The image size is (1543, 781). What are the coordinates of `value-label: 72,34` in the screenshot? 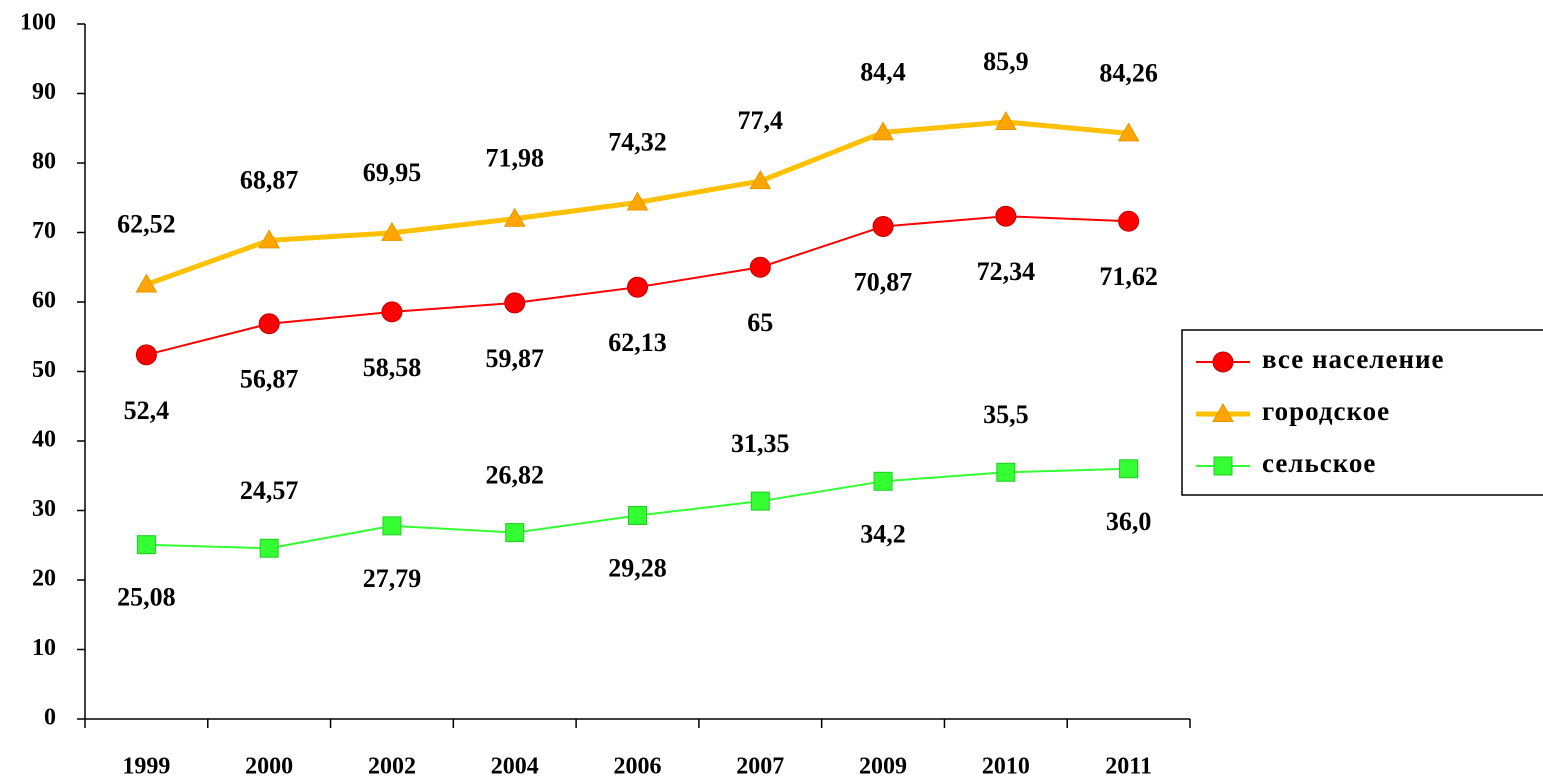 It's located at (1006, 271).